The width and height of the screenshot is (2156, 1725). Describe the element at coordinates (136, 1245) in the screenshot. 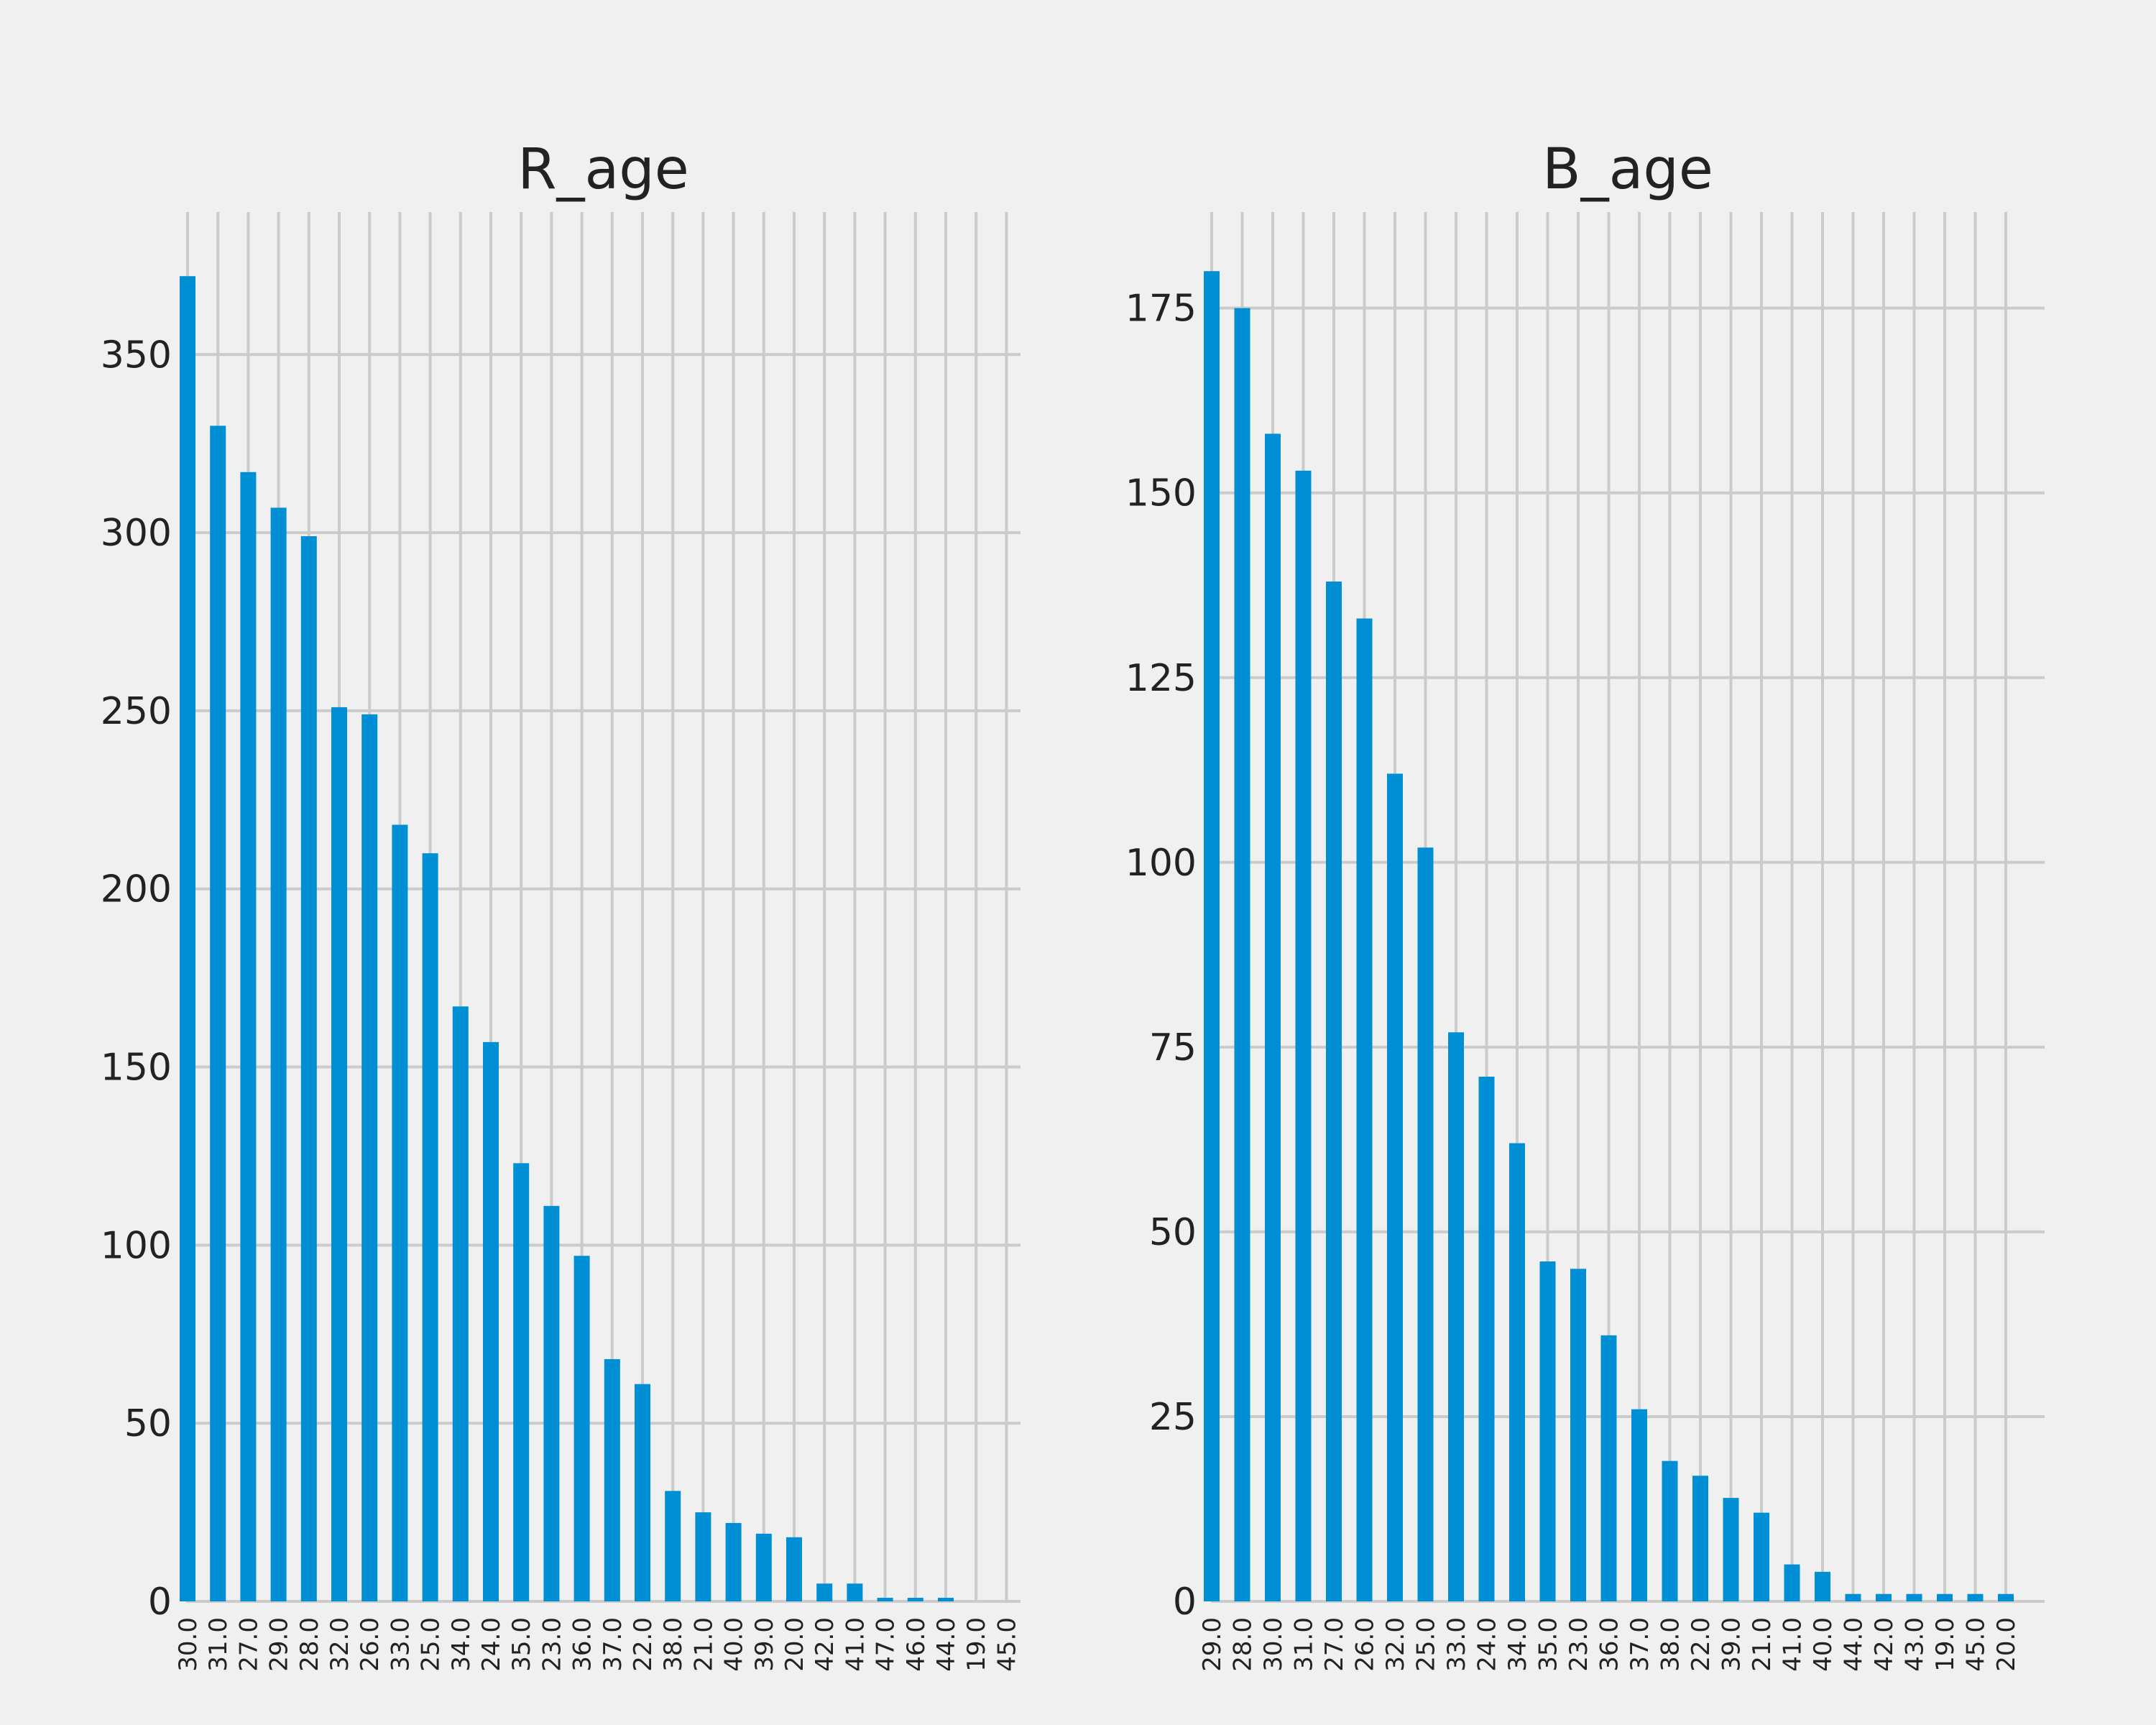

I see `r-age-y-tick-label: 100` at that location.